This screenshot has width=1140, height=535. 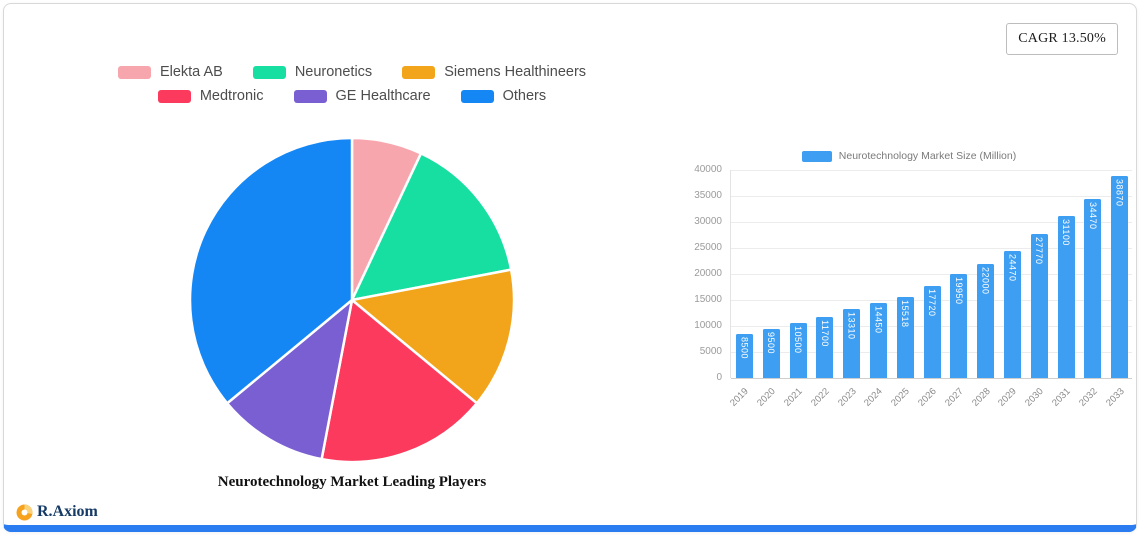 What do you see at coordinates (524, 96) in the screenshot?
I see `legend-label: Others` at bounding box center [524, 96].